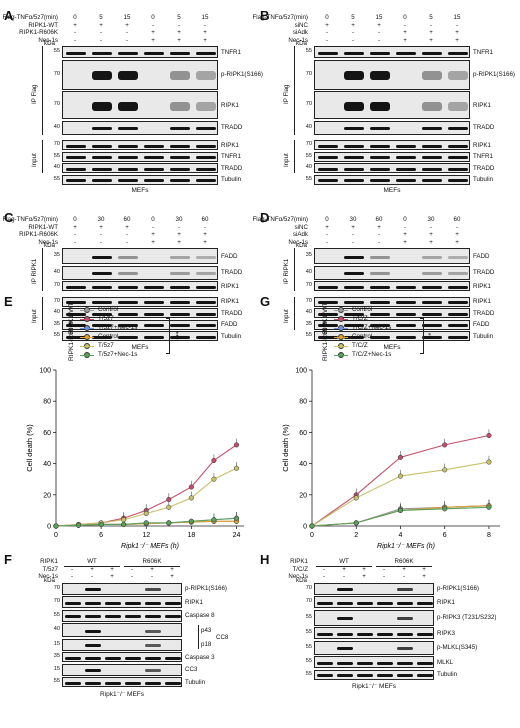 This screenshot has height=728, width=520. I want to click on x-tick-label: 18, so click(191, 535).